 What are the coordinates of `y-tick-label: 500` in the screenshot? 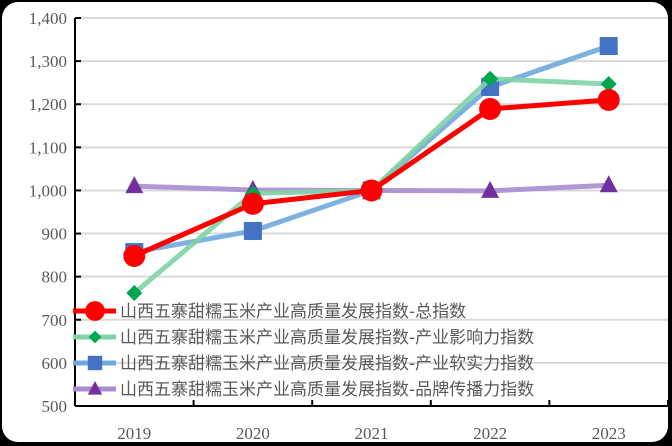 It's located at (55, 406).